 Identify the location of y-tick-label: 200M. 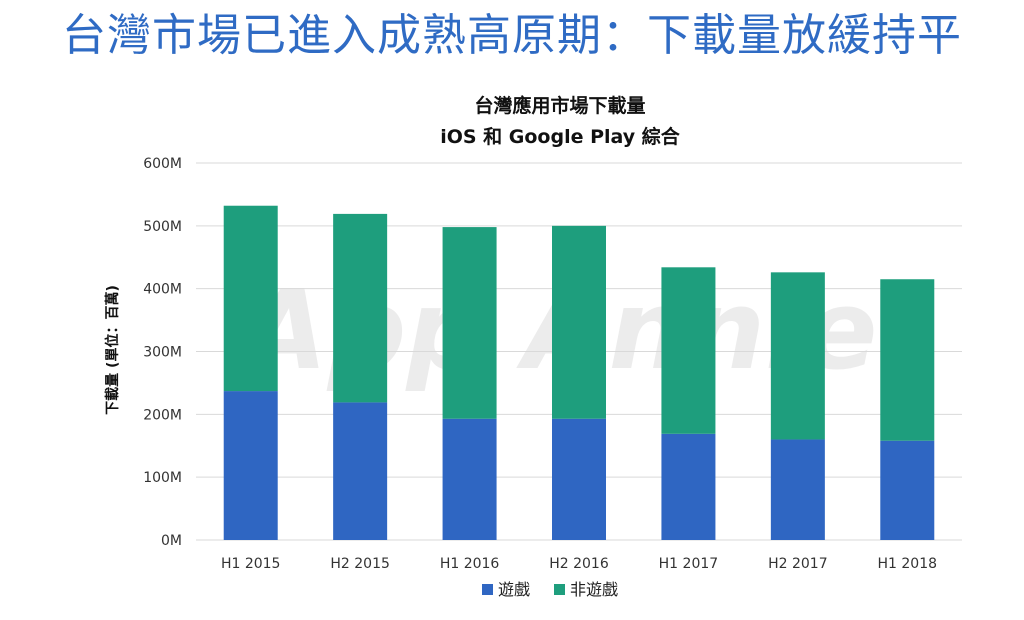
(162, 415).